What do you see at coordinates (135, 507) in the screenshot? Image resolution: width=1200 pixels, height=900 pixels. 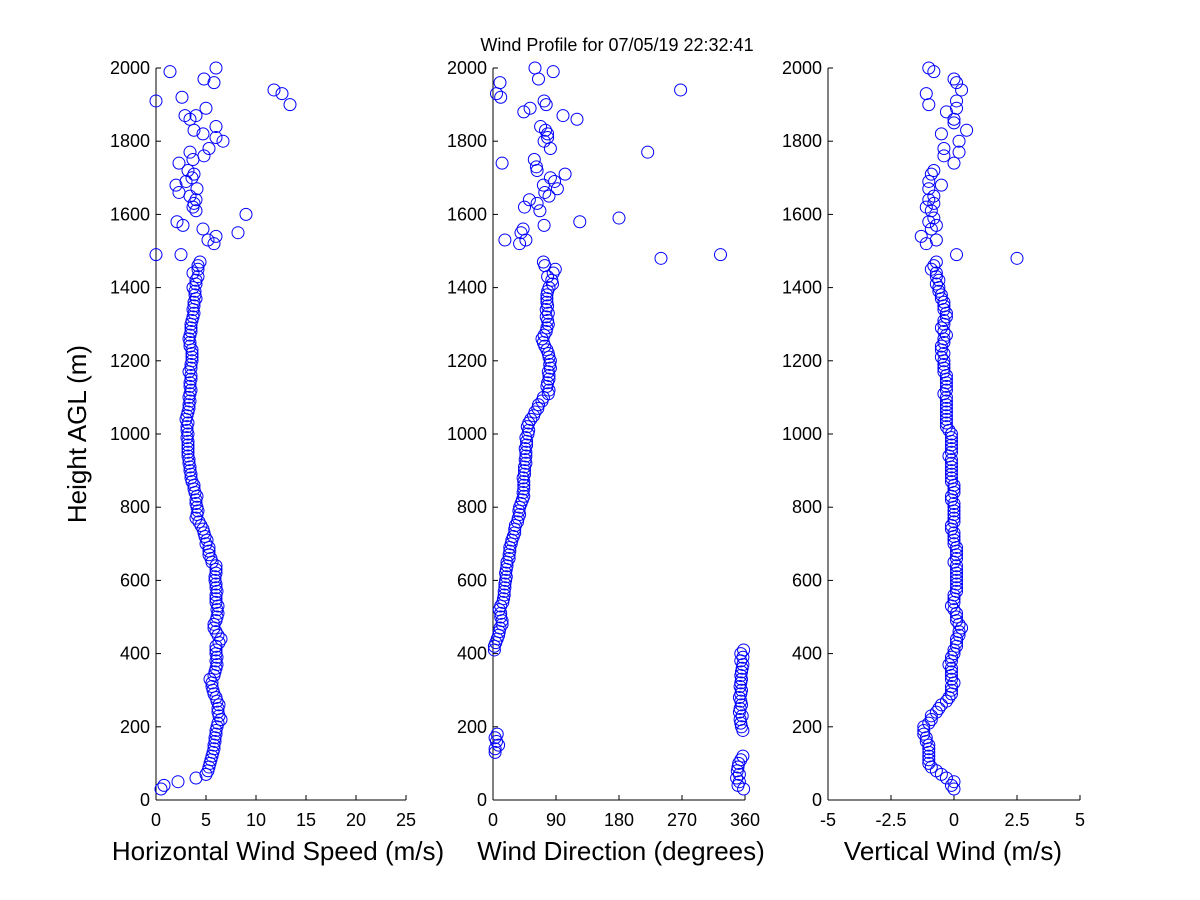 I see `y-tick-label: 800` at bounding box center [135, 507].